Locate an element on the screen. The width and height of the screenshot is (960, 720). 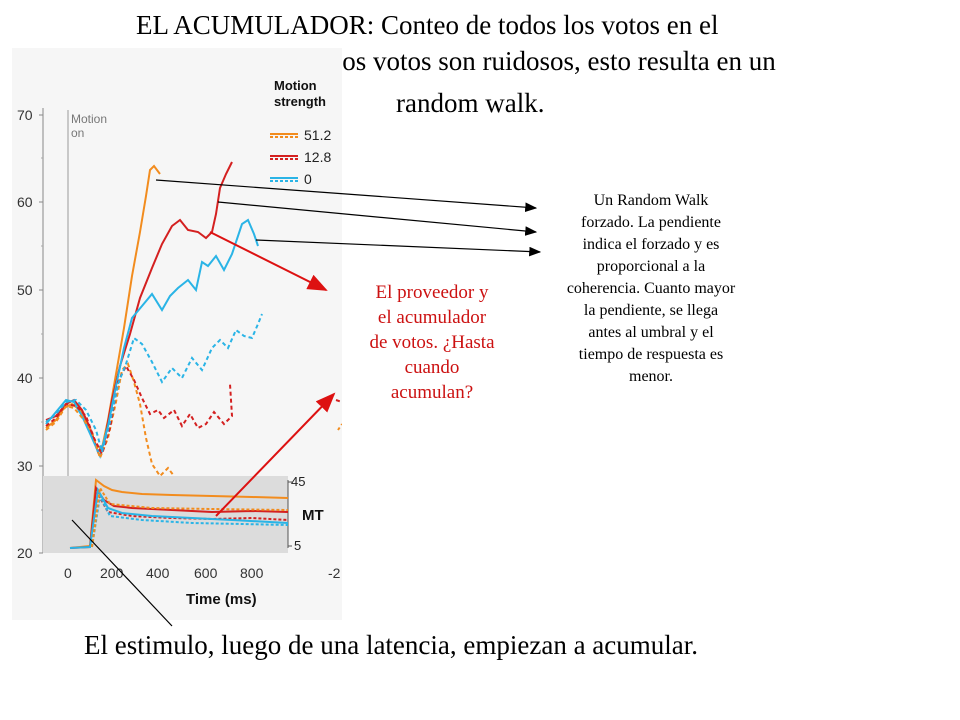
y-tick-50: 50 is located at coordinates (25, 290).